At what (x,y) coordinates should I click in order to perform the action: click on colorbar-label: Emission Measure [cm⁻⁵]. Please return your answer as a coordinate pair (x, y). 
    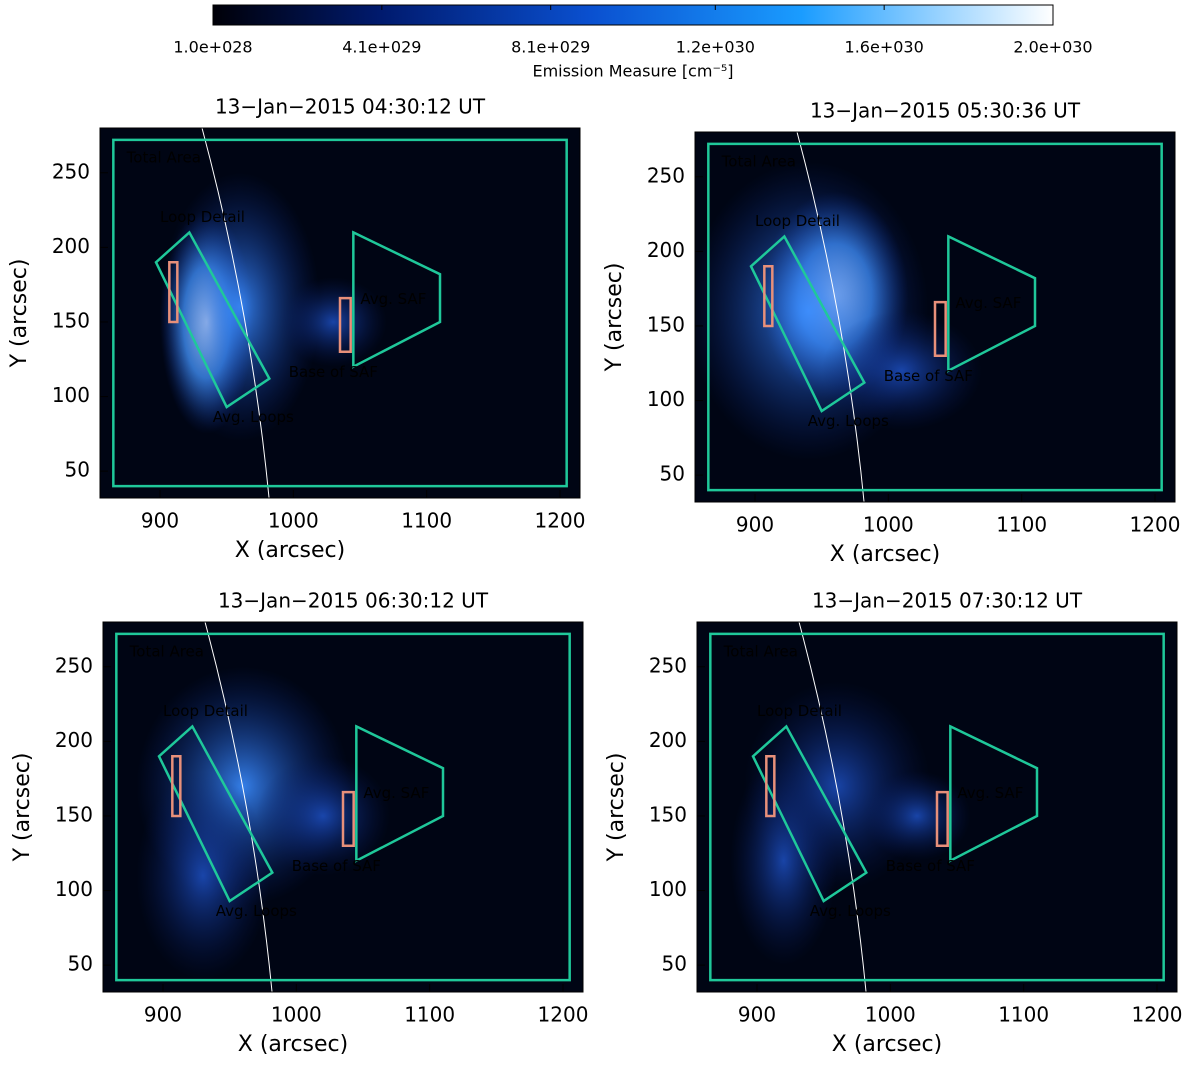
    Looking at the image, I should click on (632, 71).